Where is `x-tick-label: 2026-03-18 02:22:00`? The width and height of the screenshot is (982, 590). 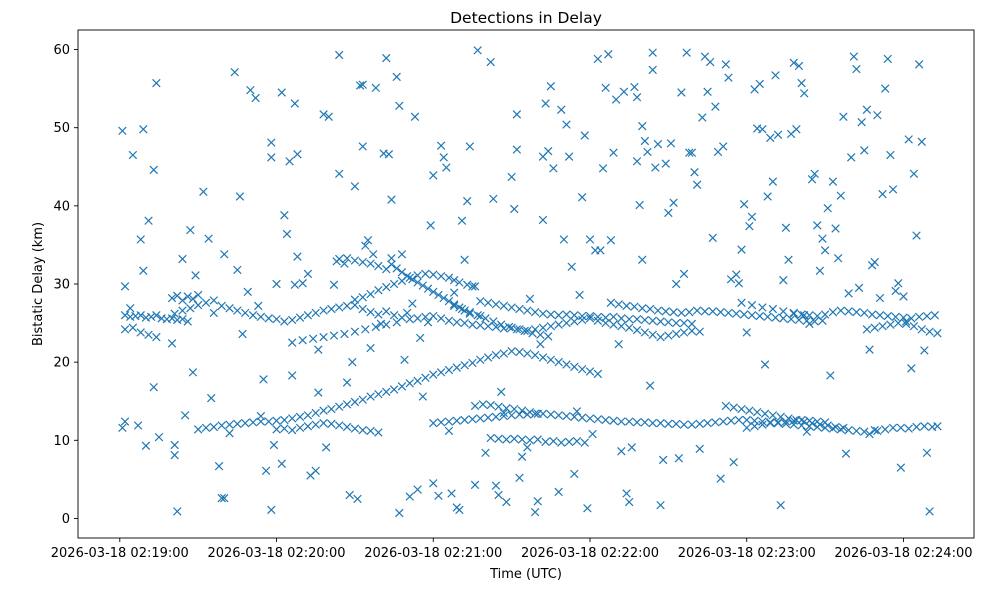 x-tick-label: 2026-03-18 02:22:00 is located at coordinates (590, 553).